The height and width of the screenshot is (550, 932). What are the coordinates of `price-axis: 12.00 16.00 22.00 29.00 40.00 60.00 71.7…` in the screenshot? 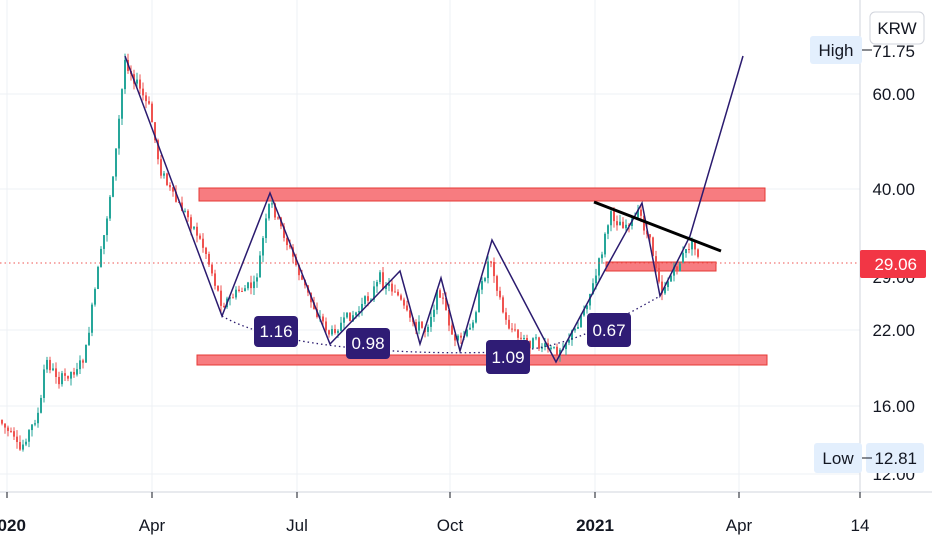 It's located at (868, 246).